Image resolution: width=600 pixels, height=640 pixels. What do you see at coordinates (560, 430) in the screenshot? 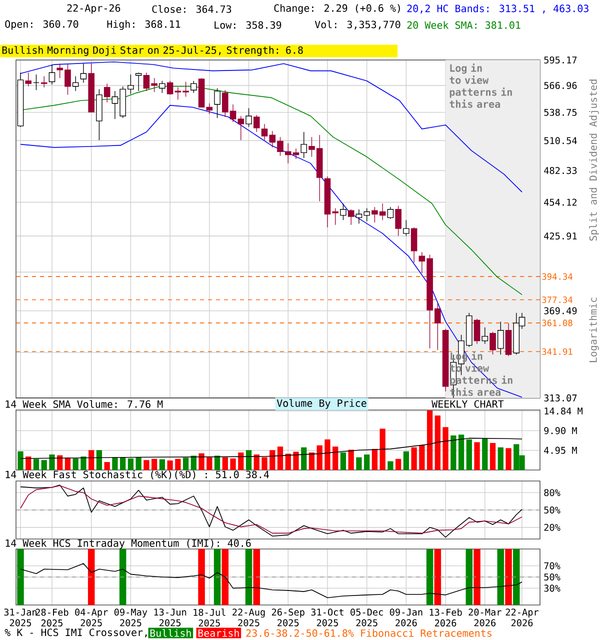
I see `y-tick-label: 9.90 M` at bounding box center [560, 430].